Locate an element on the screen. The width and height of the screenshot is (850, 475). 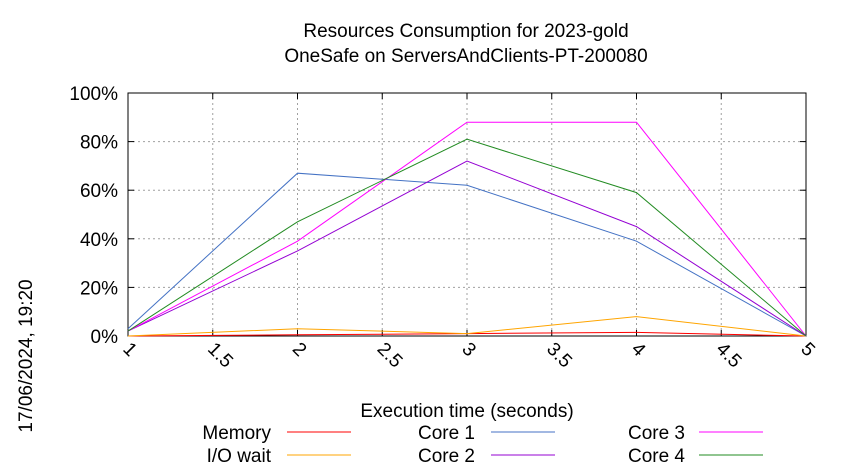
x-tick-label: 1 is located at coordinates (129, 350).